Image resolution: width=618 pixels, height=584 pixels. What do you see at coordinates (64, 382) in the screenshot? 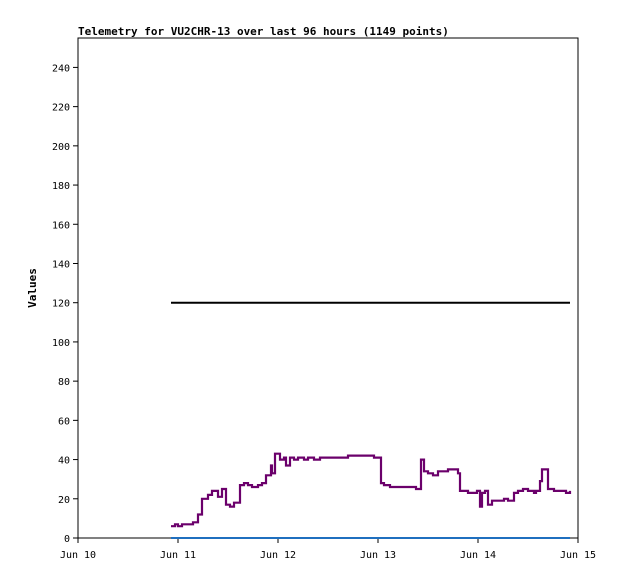
I see `y-tick-label: 80` at bounding box center [64, 382].